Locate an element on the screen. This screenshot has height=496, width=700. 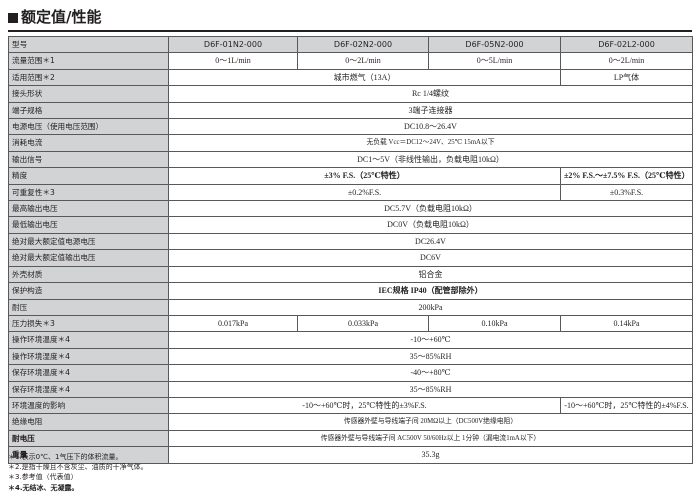
row-label: 保存环境温度＊4 is located at coordinates (88, 373).